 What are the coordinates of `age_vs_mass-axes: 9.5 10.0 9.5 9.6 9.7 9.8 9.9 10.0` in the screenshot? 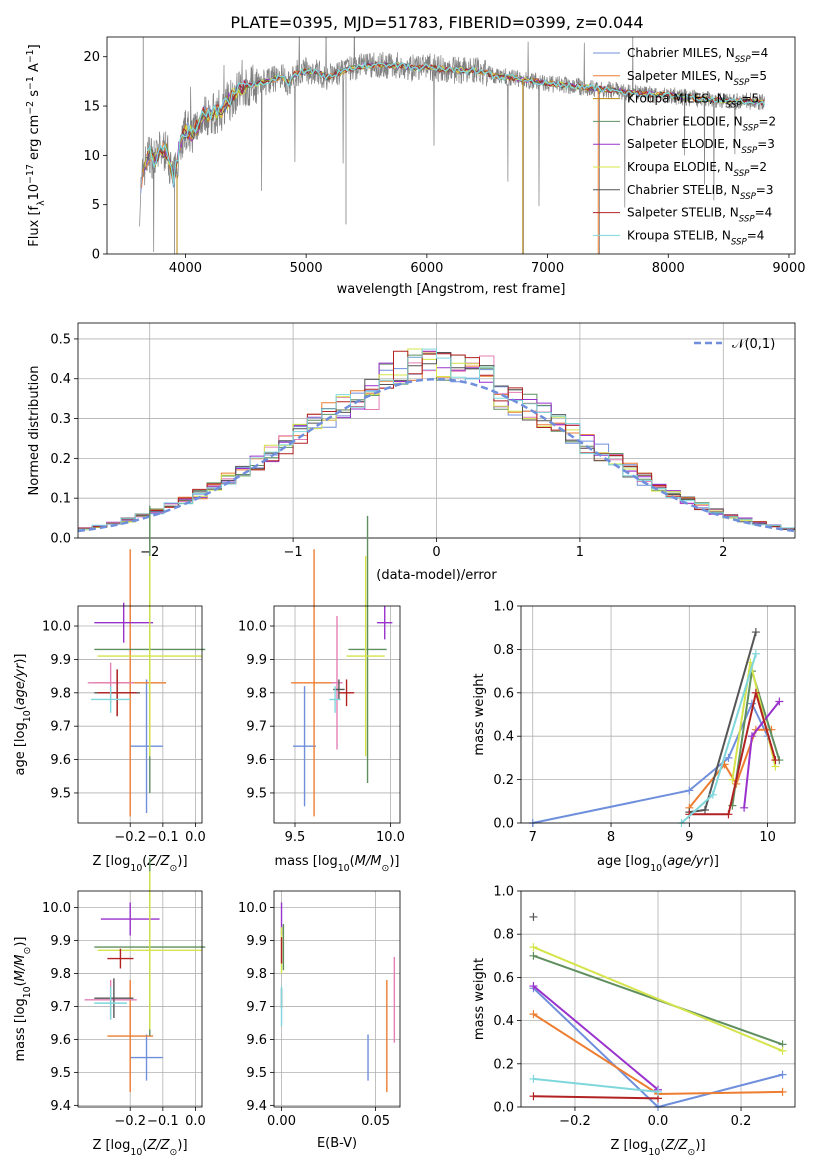 It's located at (321, 725).